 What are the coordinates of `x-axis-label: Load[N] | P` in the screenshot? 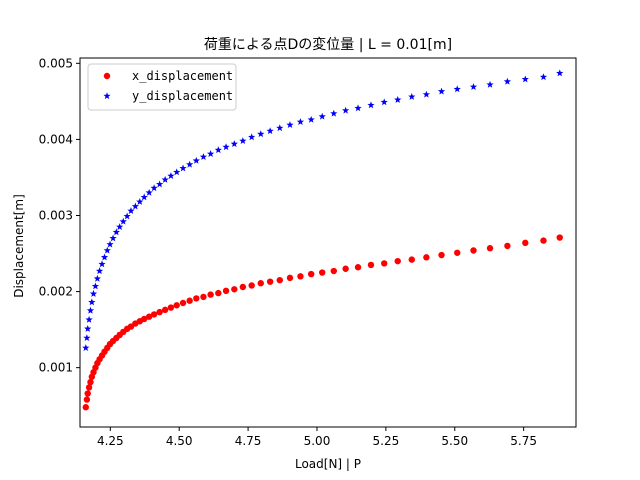 It's located at (328, 464).